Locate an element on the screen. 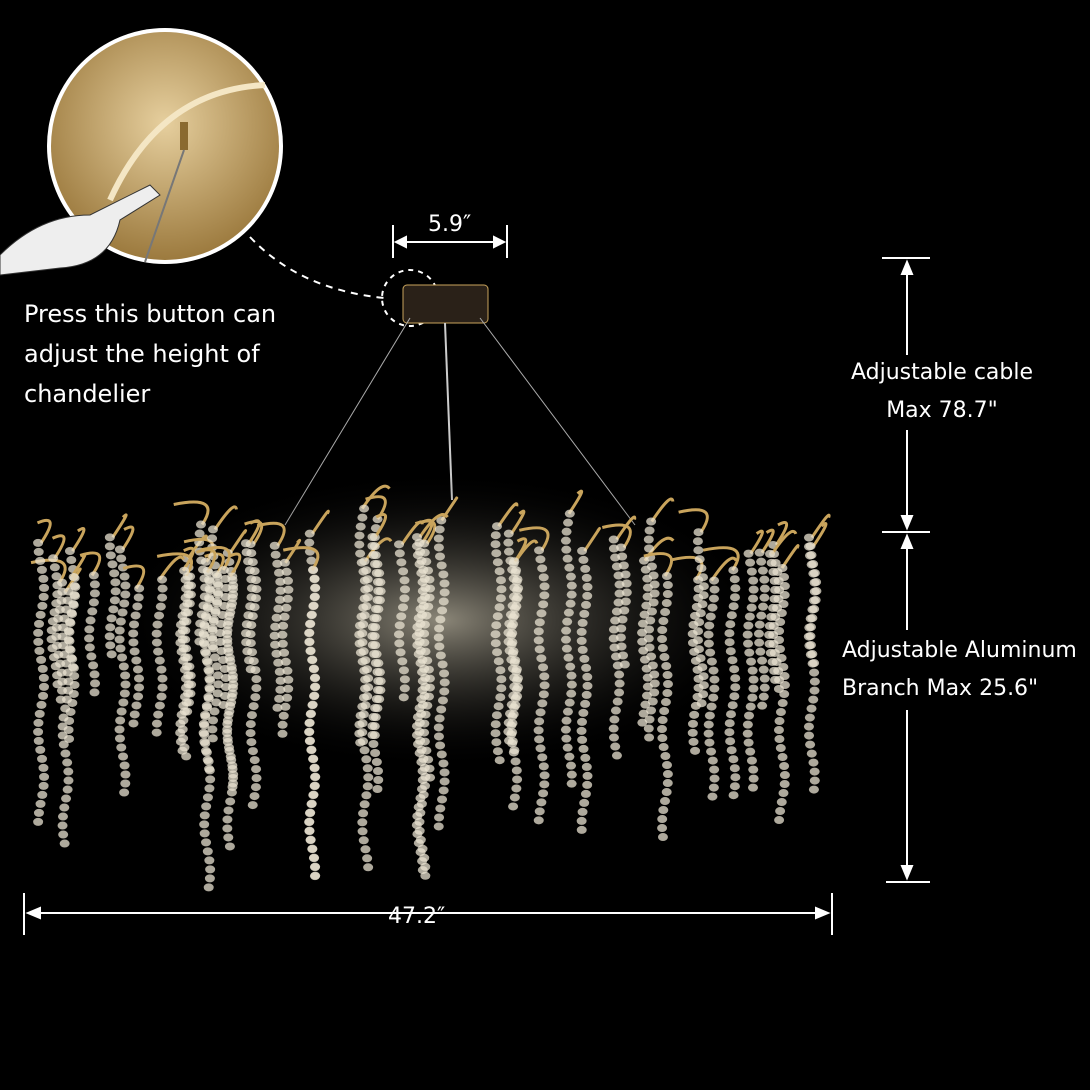 This screenshot has width=1090, height=1090. canopy-width-label: 5.9″ is located at coordinates (450, 224).